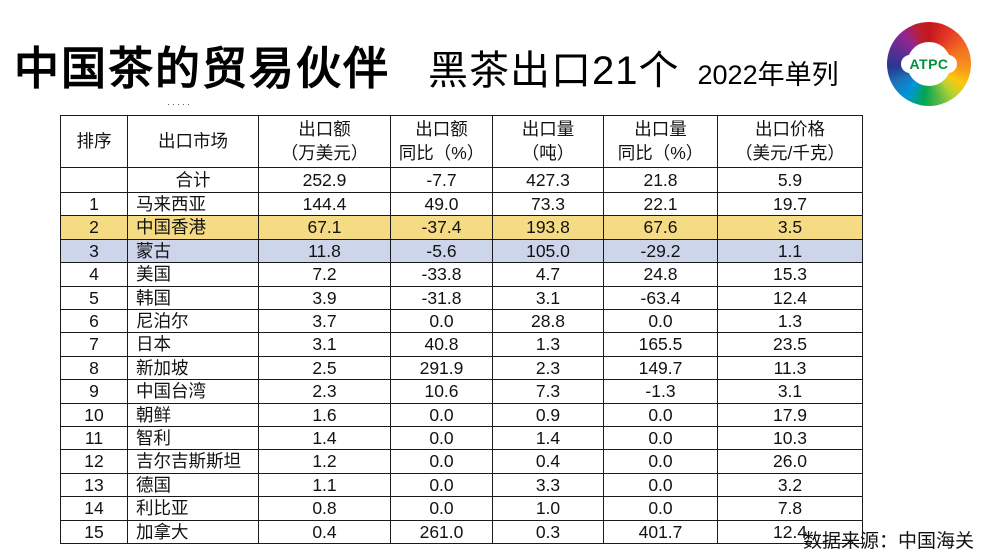 Image resolution: width=989 pixels, height=556 pixels. What do you see at coordinates (660, 391) in the screenshot?
I see `cell-value: -1.3` at bounding box center [660, 391].